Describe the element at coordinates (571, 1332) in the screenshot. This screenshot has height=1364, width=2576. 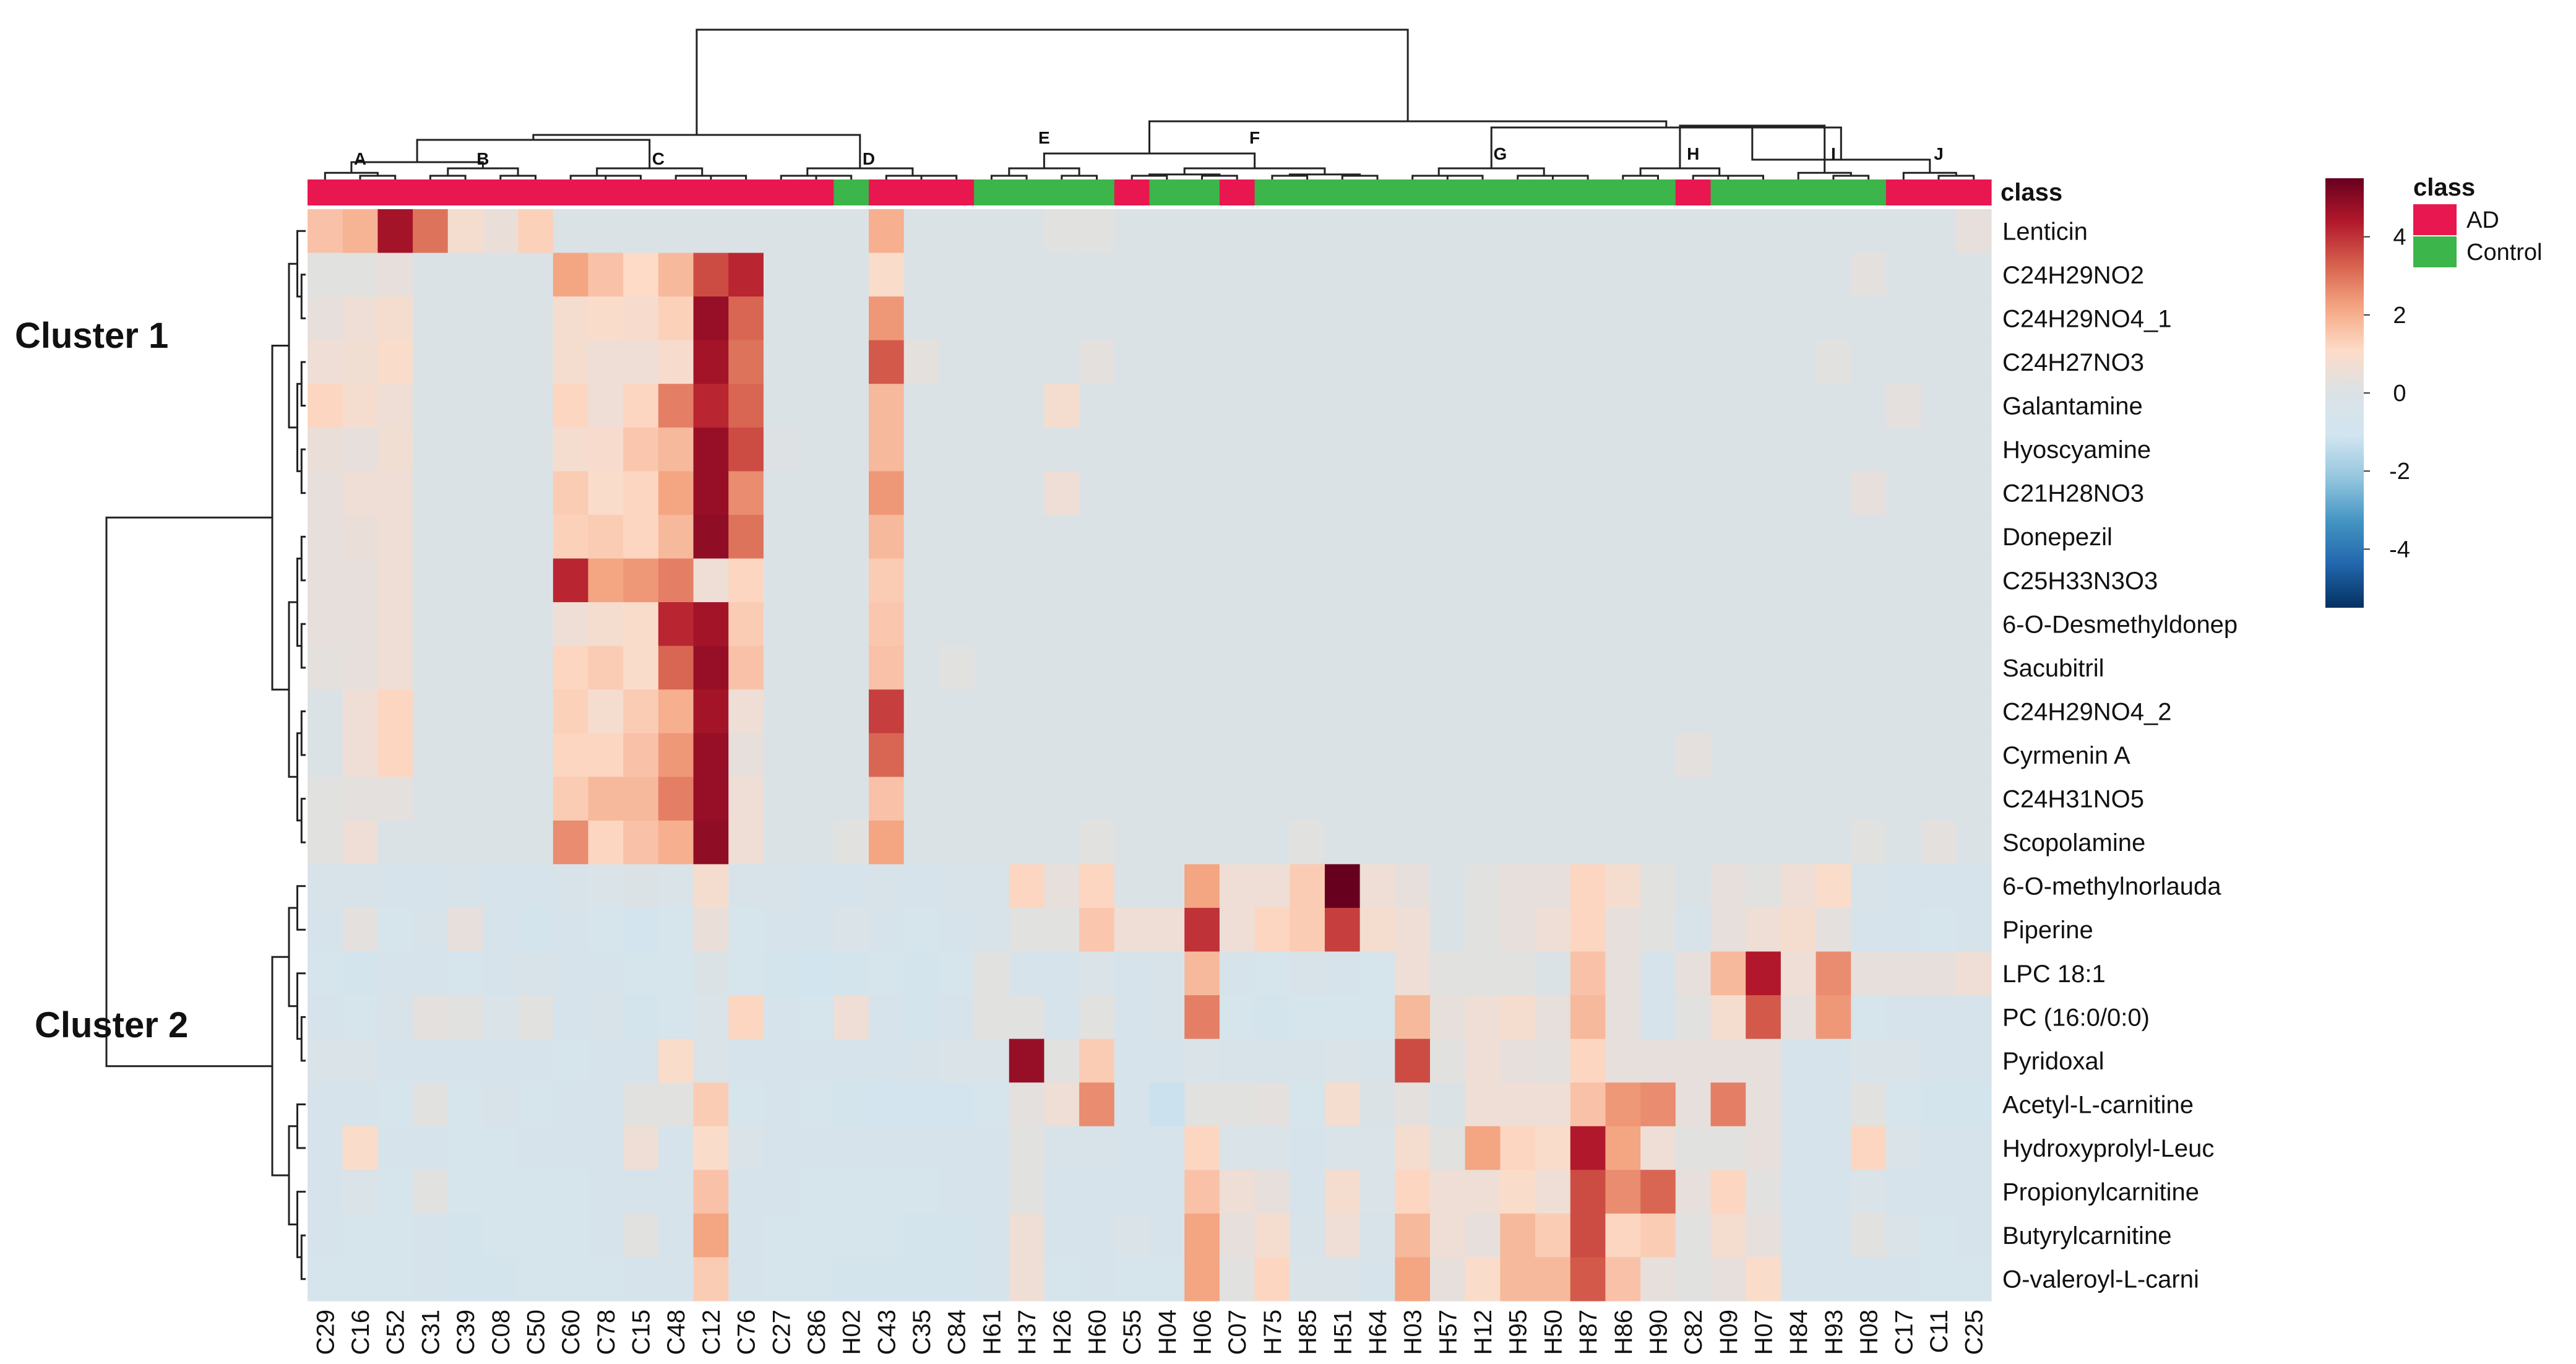
I see `column-label: C60` at that location.